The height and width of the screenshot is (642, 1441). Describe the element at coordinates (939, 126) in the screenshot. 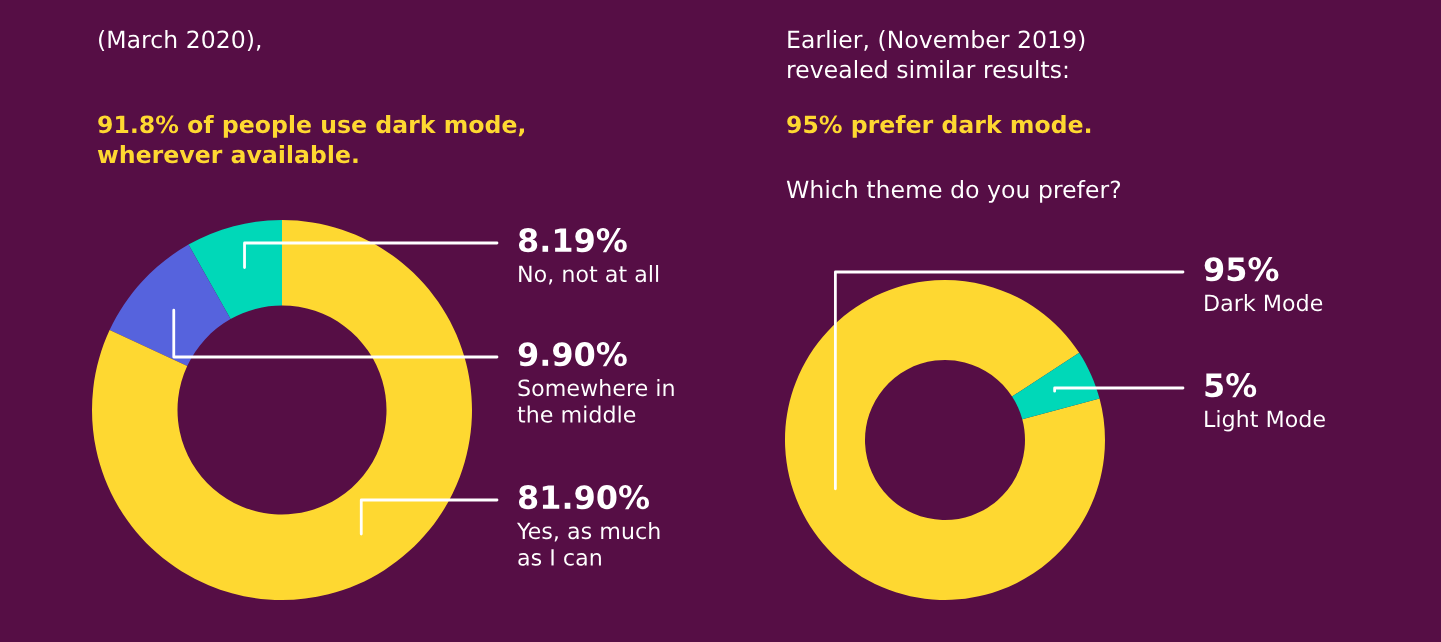

I see `chart-title: 95% prefer dark mode.` at that location.